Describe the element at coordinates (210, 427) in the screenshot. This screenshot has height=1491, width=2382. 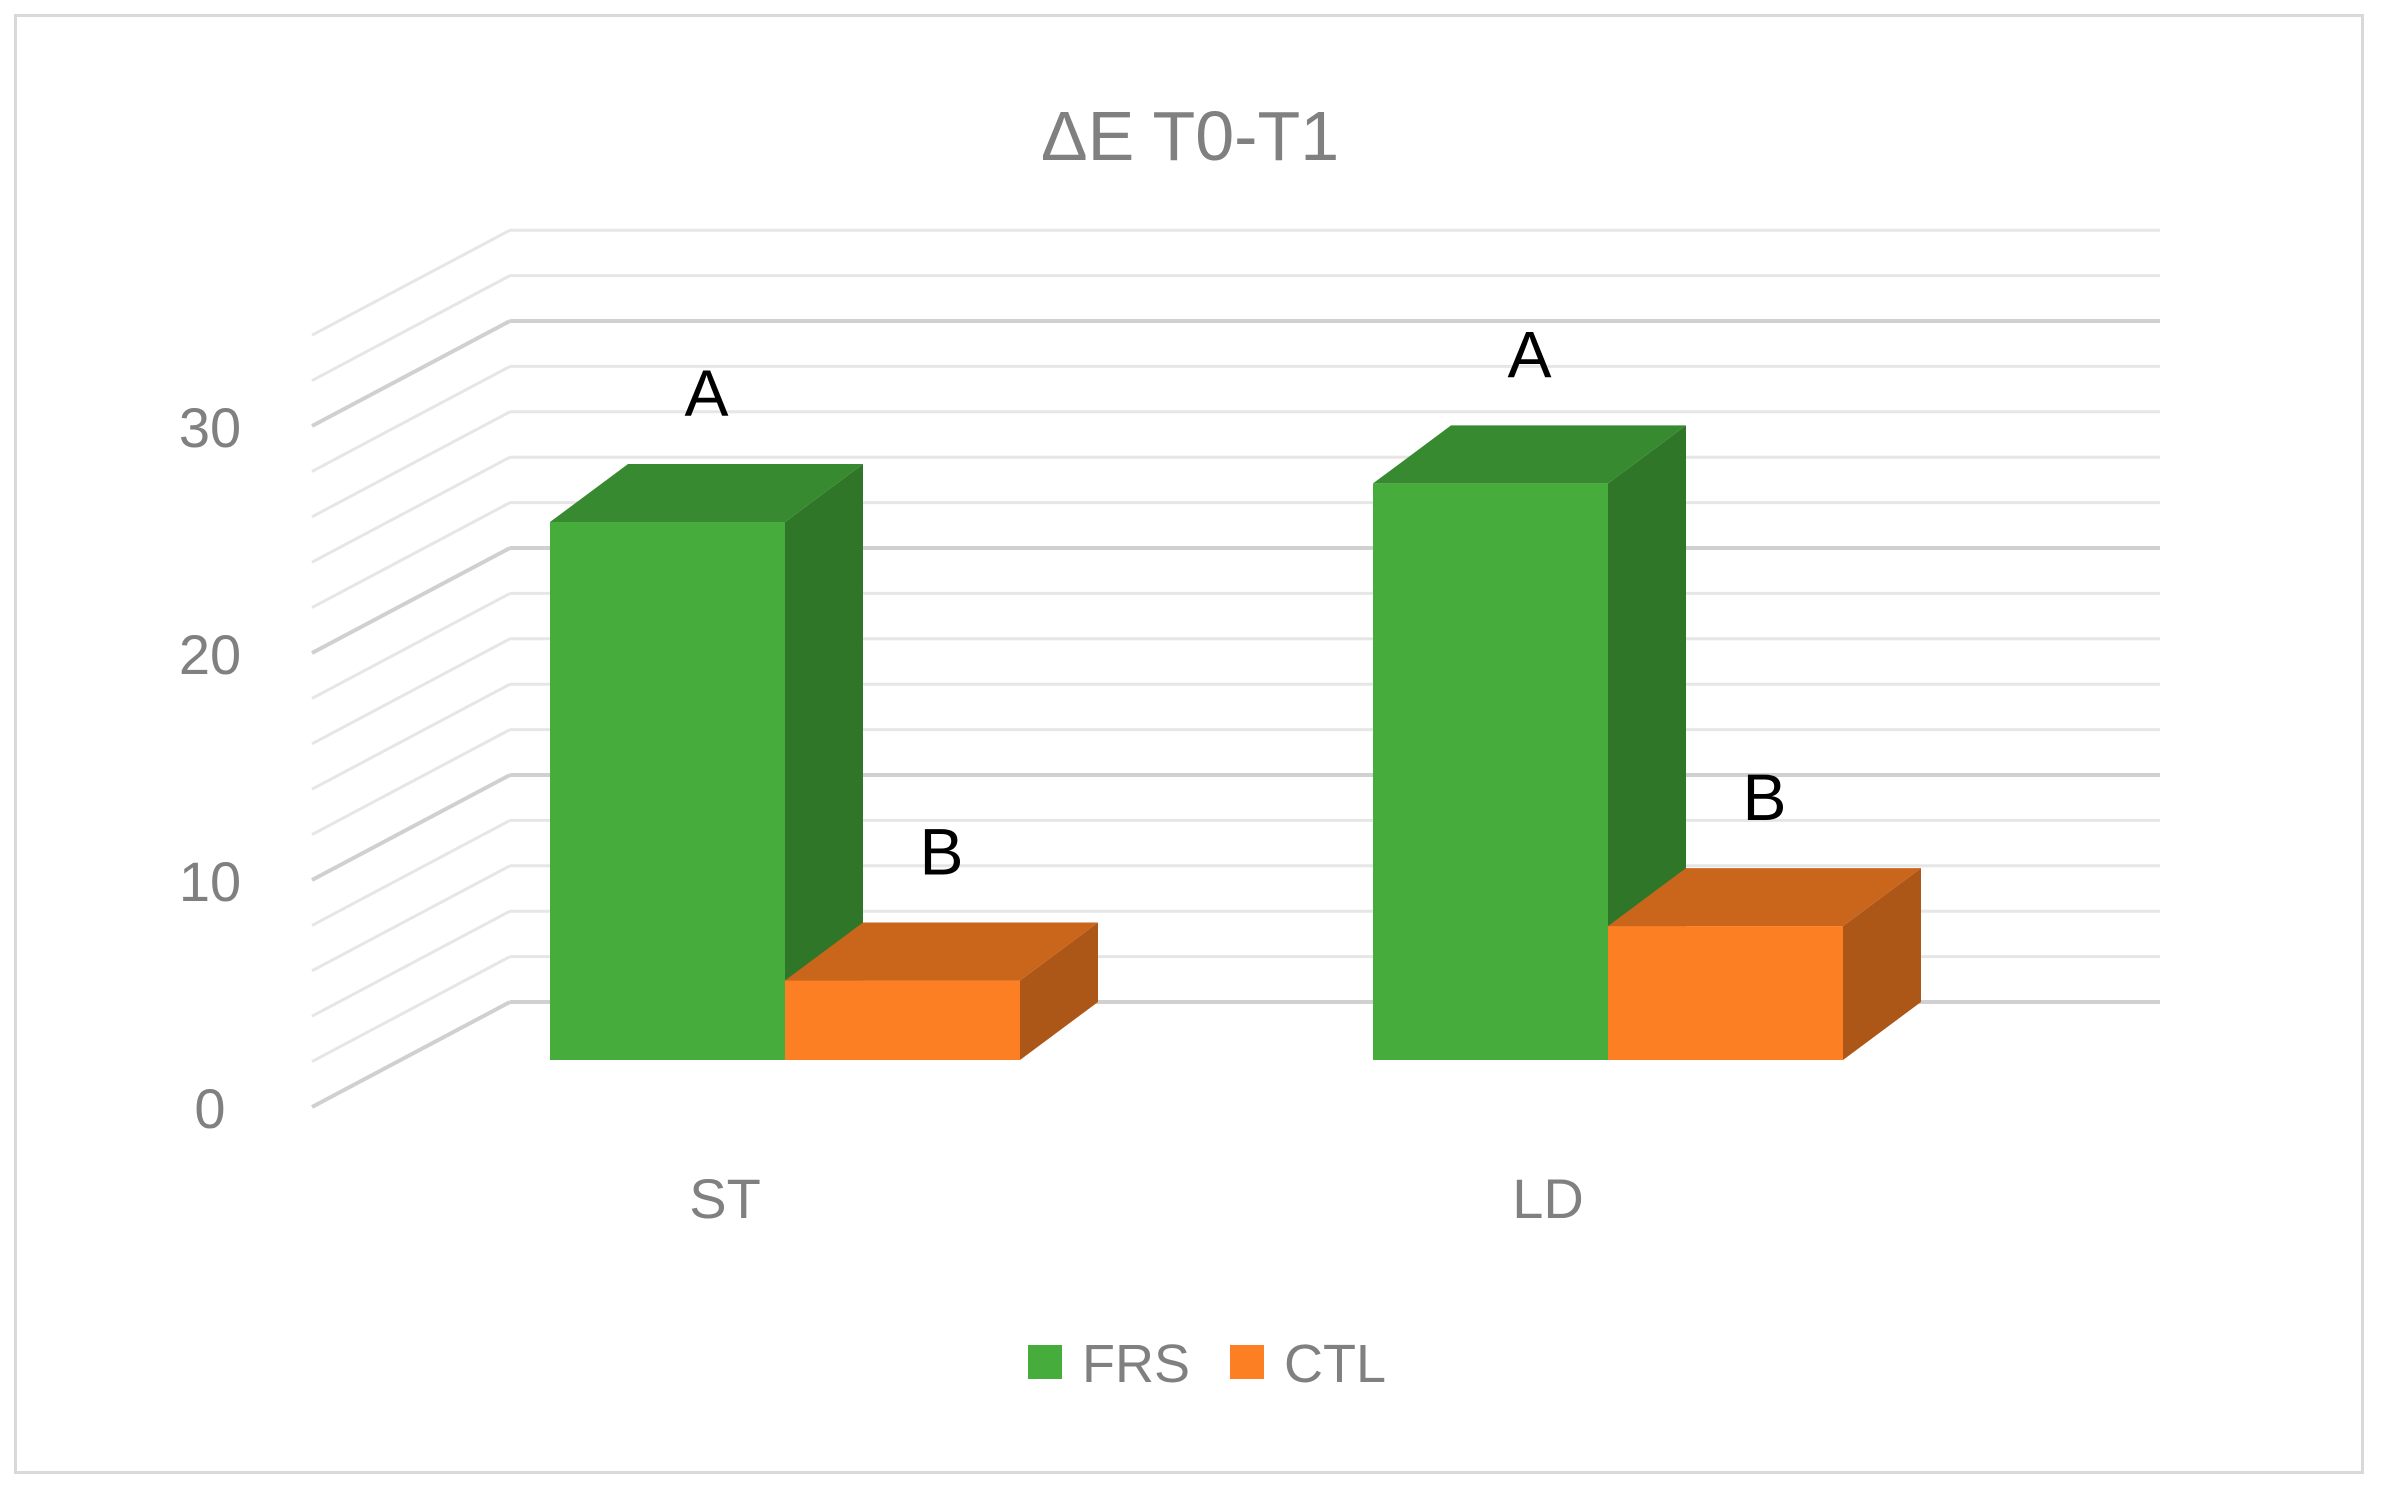
I see `y-tick-label: 30` at that location.